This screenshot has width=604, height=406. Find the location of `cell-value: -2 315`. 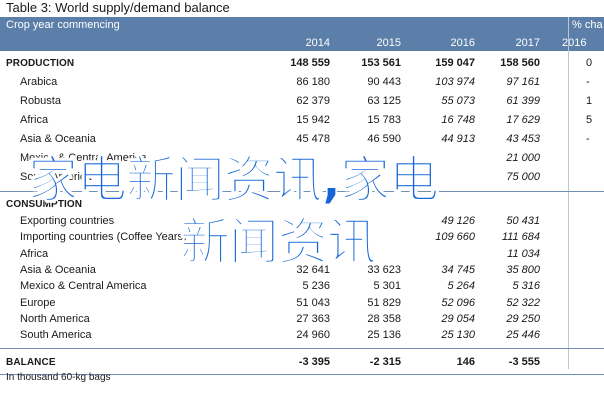

cell-value: -2 315 is located at coordinates (385, 362).